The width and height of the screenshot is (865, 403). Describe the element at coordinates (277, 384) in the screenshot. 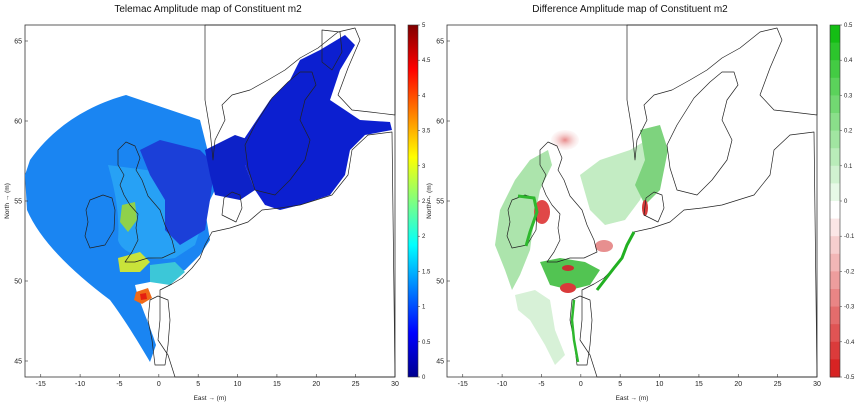

I see `left-x-tick-label: 15` at that location.